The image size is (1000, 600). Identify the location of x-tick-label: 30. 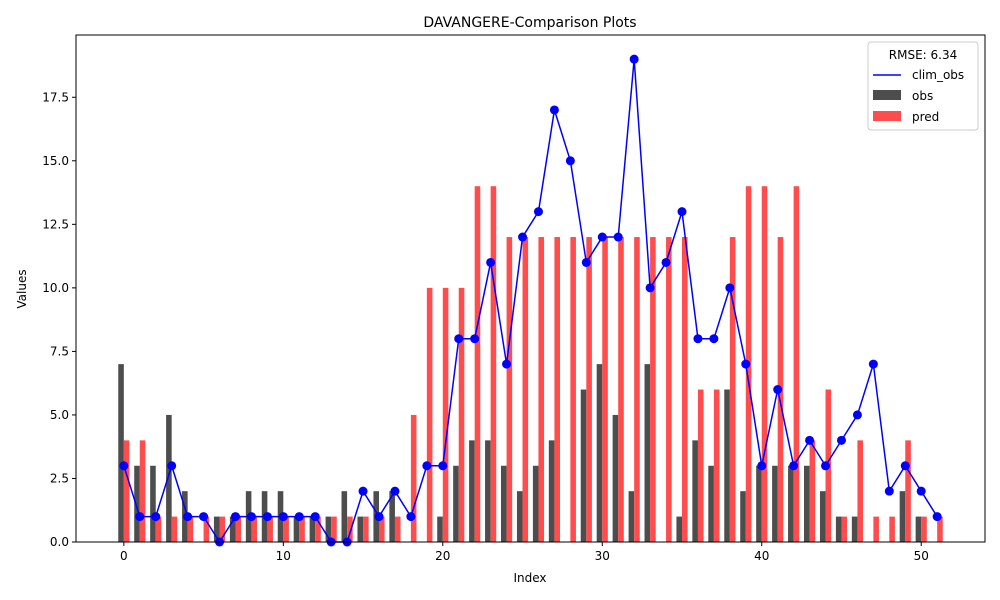
(602, 556).